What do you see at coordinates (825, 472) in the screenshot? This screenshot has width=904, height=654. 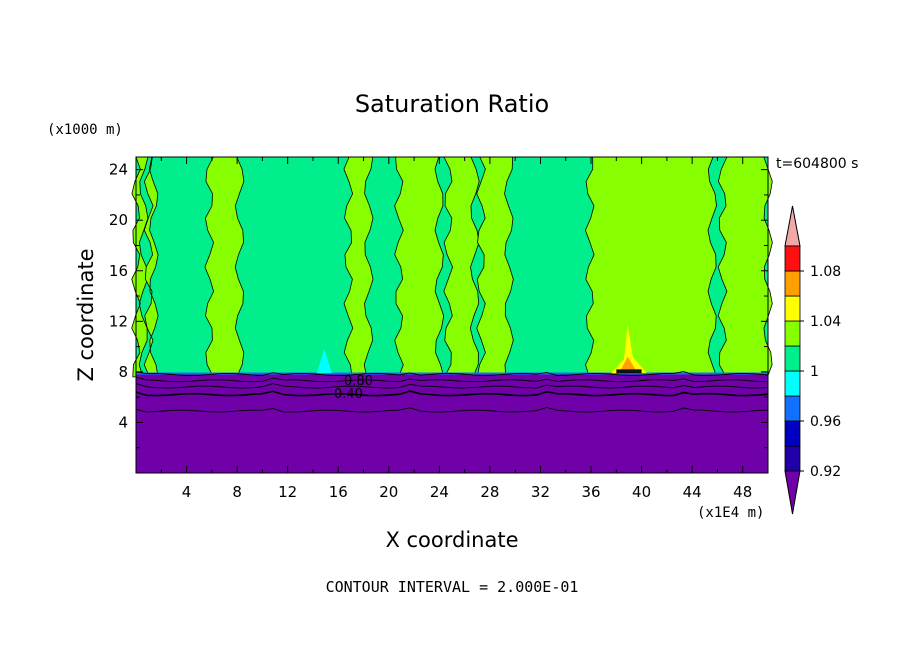 I see `colorbar-label: 0.92` at bounding box center [825, 472].